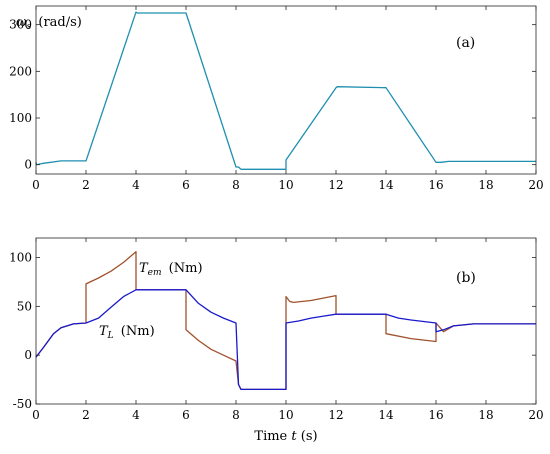 The width and height of the screenshot is (550, 454). I want to click on panel-label: (a), so click(465, 43).